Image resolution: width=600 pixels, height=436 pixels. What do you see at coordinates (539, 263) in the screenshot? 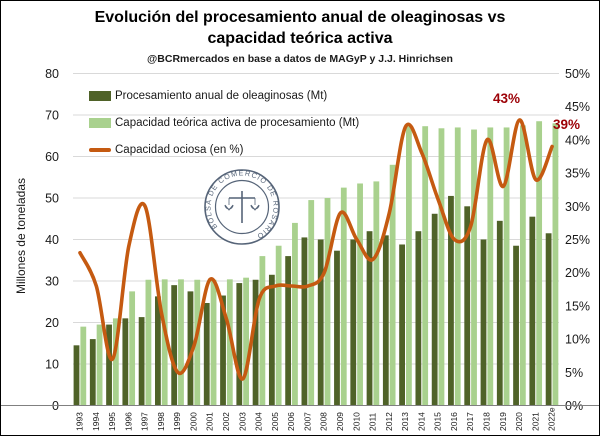
I see `bar-capacidad-2021` at bounding box center [539, 263].